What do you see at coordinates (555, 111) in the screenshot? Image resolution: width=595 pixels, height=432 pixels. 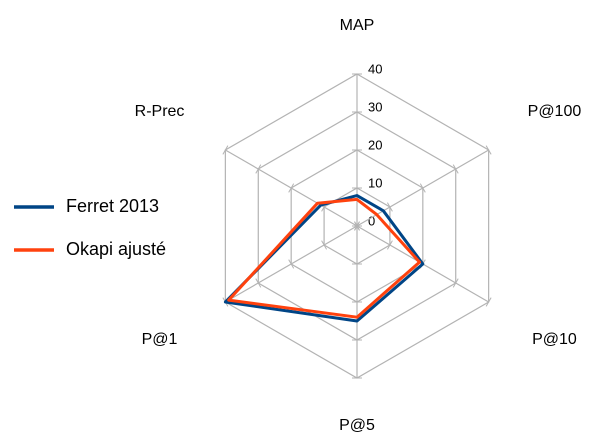 I see `category-label: P@100` at bounding box center [555, 111].